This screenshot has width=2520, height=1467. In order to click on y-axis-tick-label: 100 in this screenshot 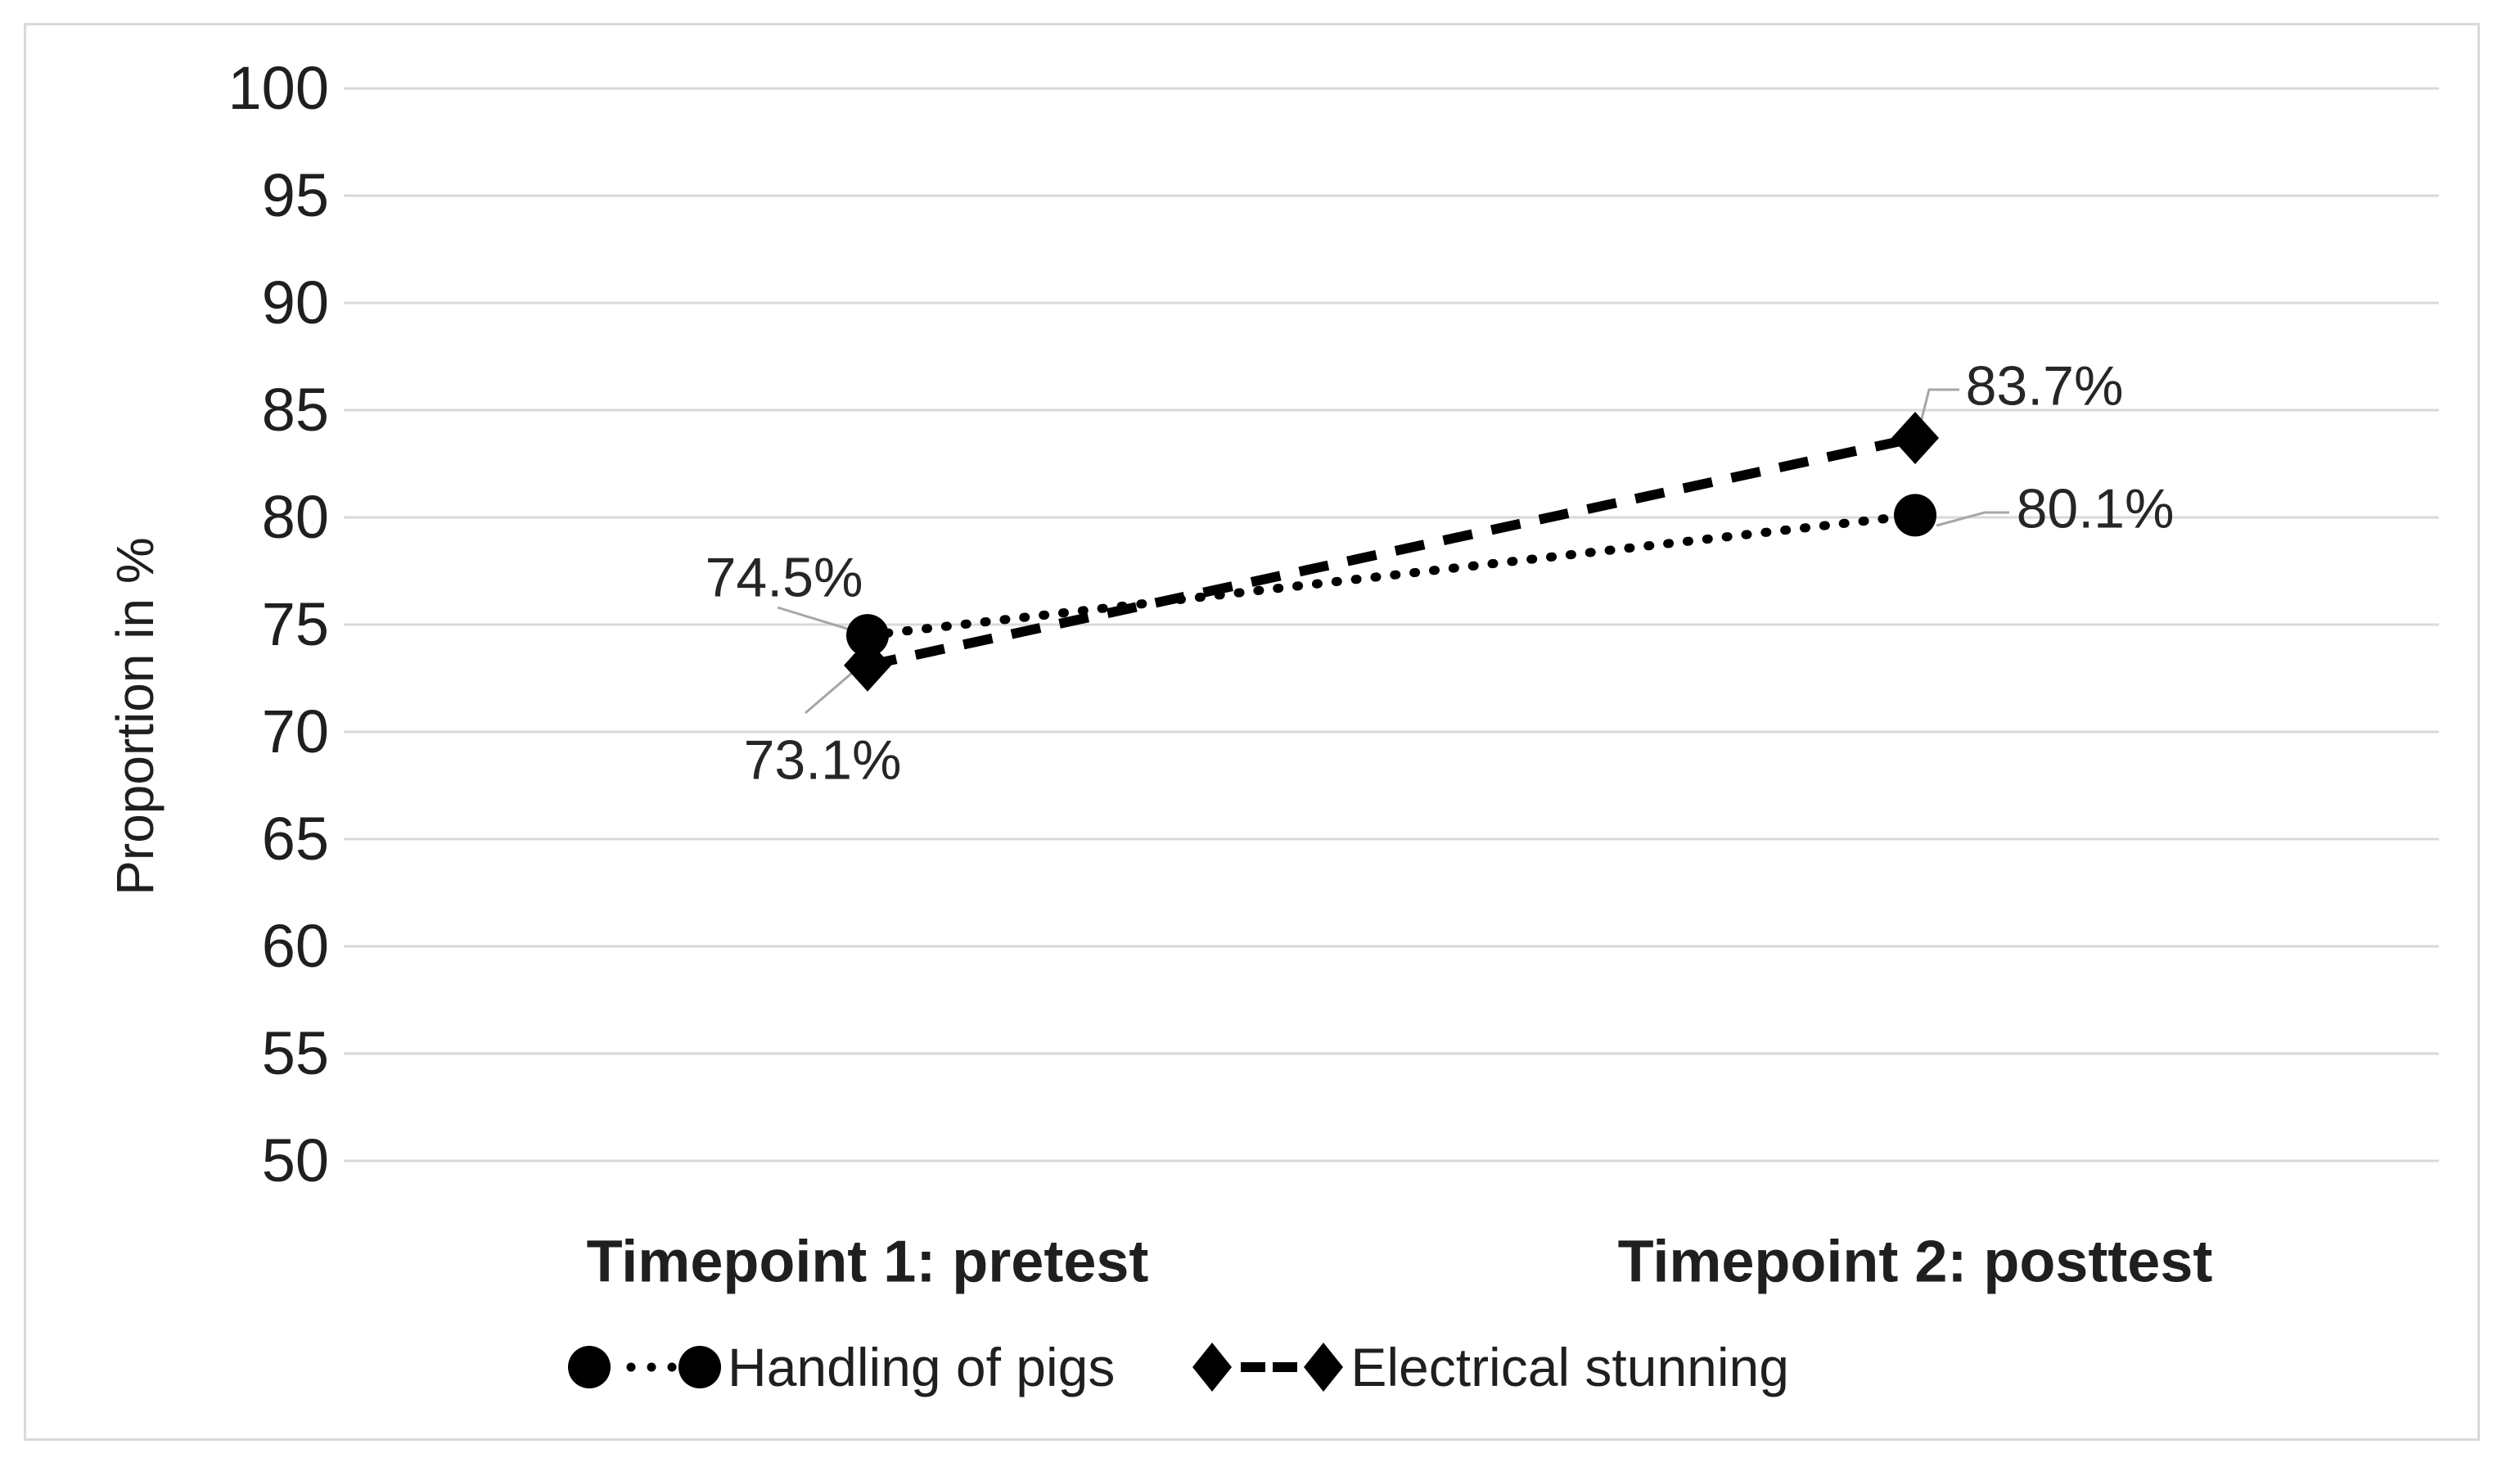, I will do `click(279, 88)`.